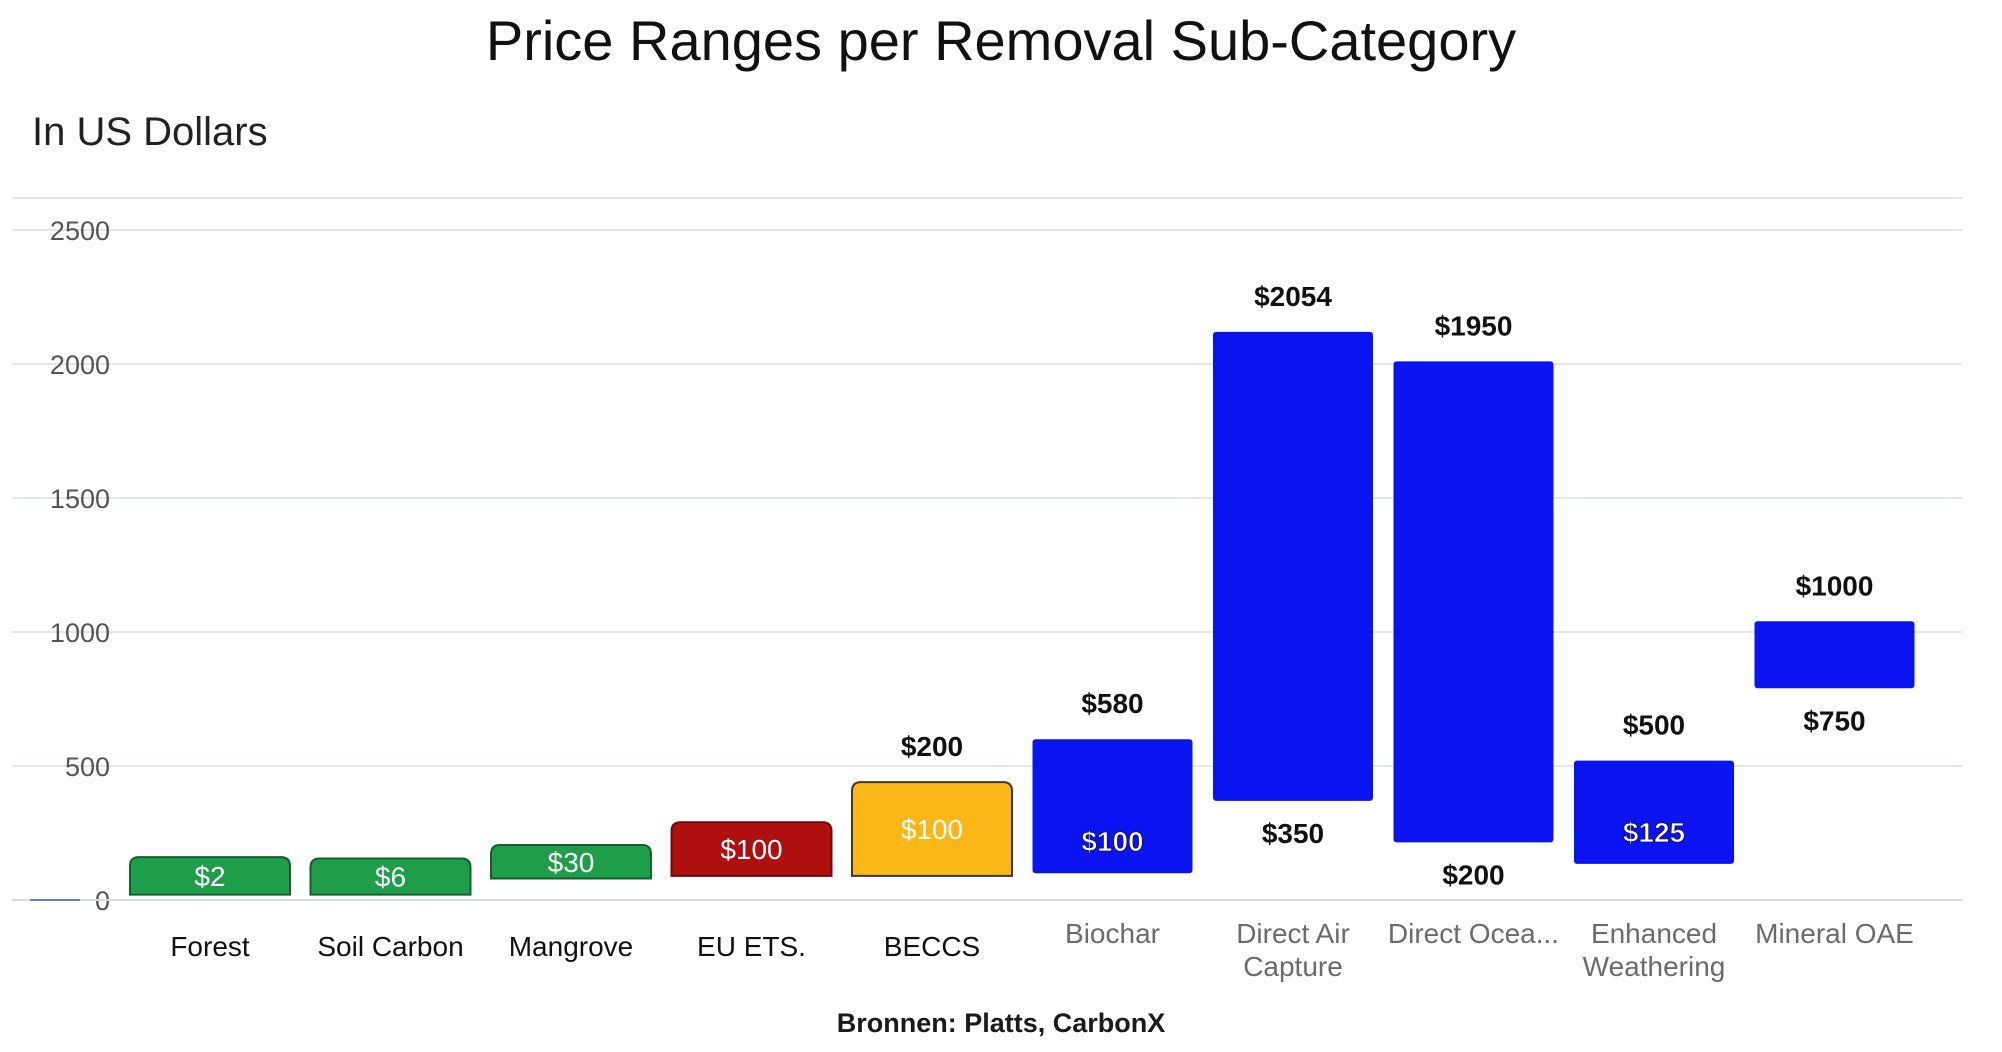  Describe the element at coordinates (80, 633) in the screenshot. I see `y-tick-label: 1000` at that location.